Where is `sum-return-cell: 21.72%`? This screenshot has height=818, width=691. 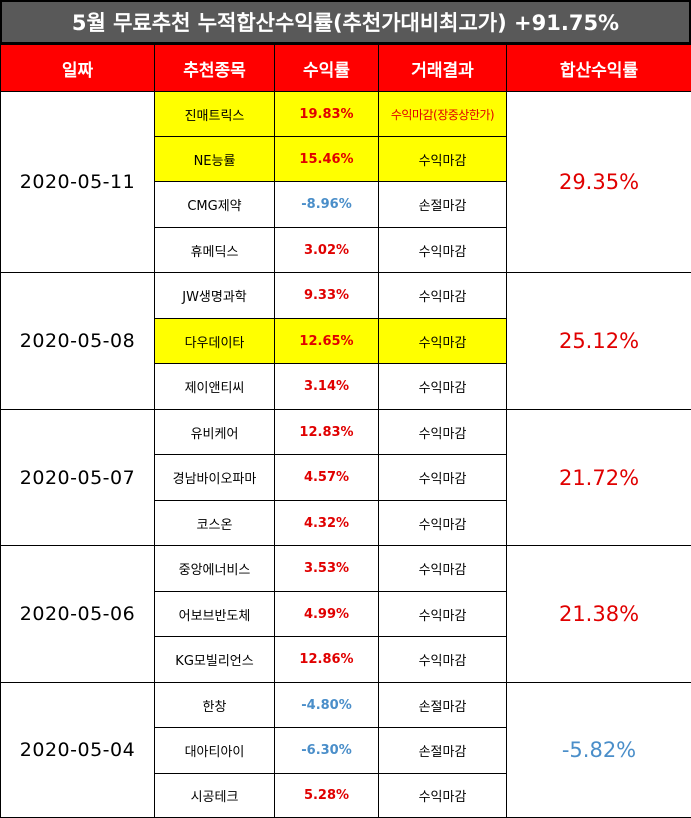
sum-return-cell: 21.72% is located at coordinates (599, 478).